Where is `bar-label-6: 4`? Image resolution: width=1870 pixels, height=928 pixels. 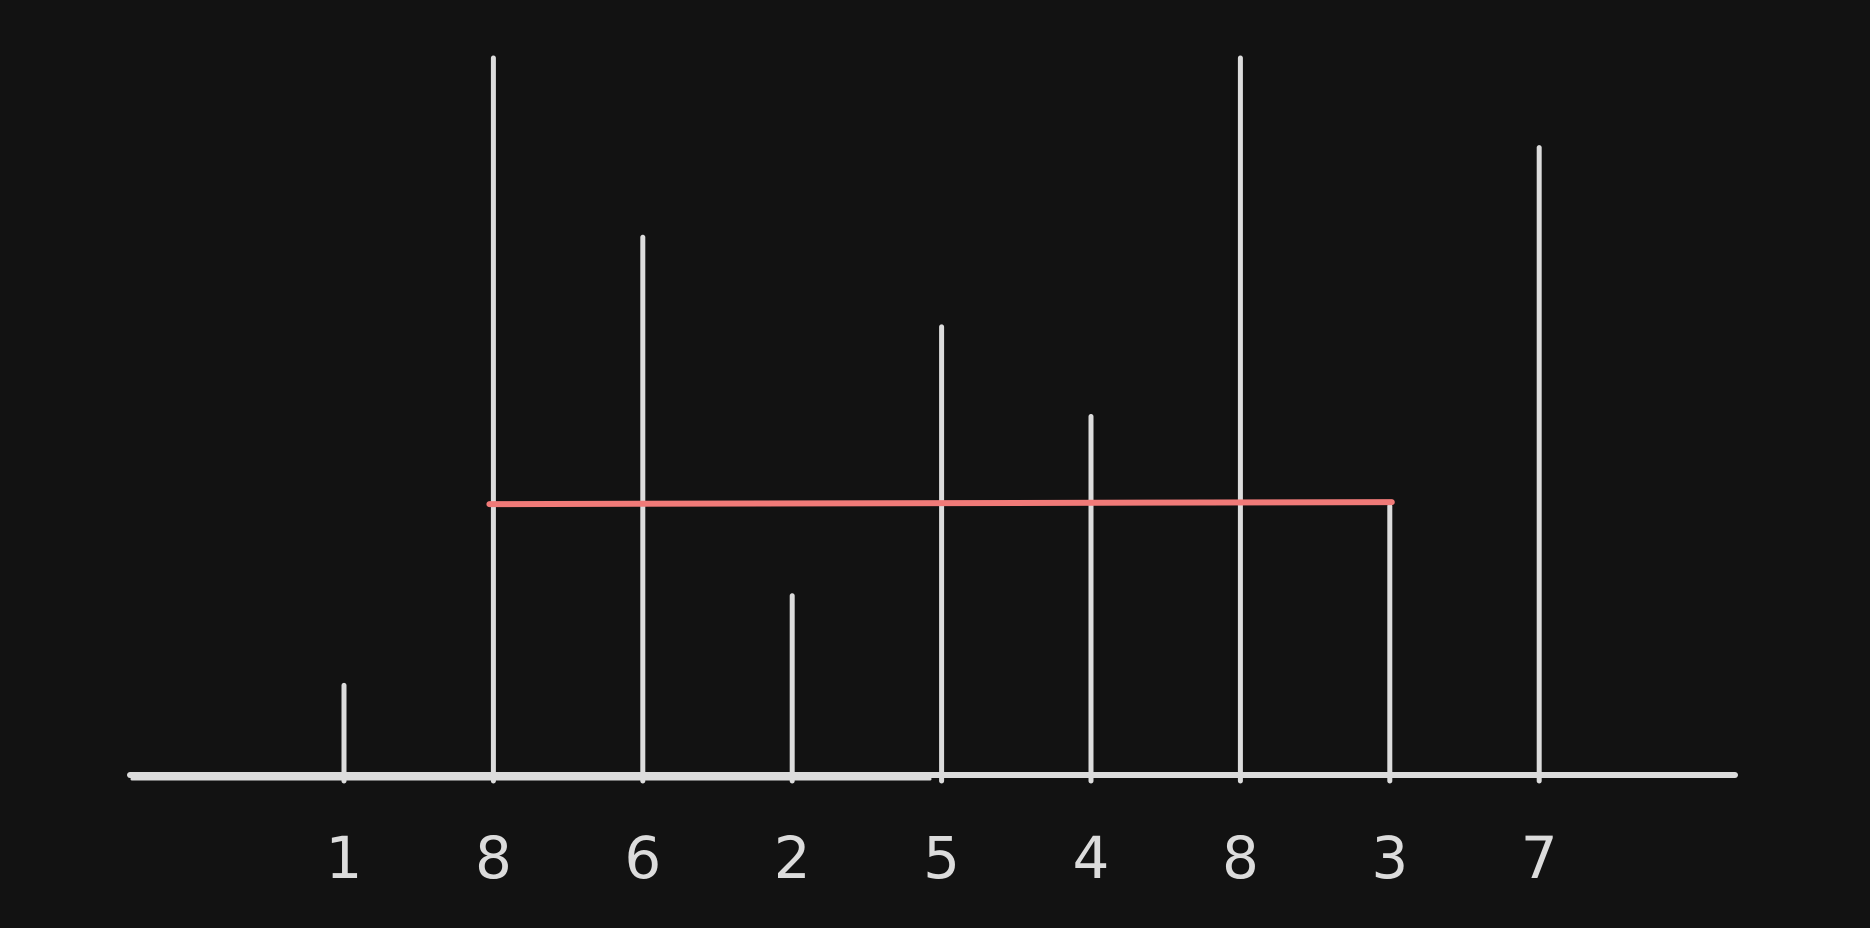 bar-label-6: 4 is located at coordinates (1091, 858).